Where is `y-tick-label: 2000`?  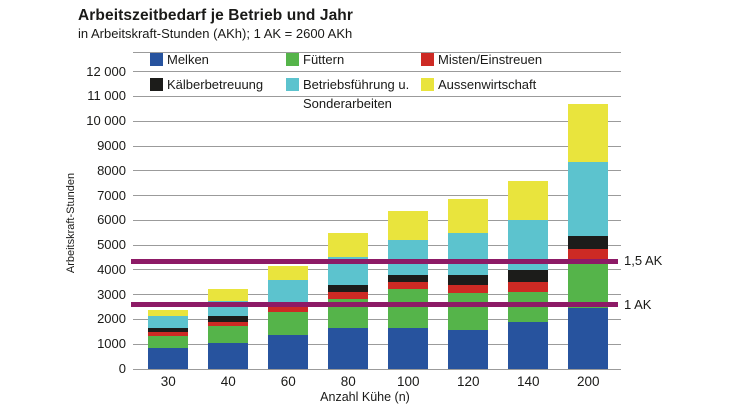 y-tick-label: 2000 is located at coordinates (111, 319).